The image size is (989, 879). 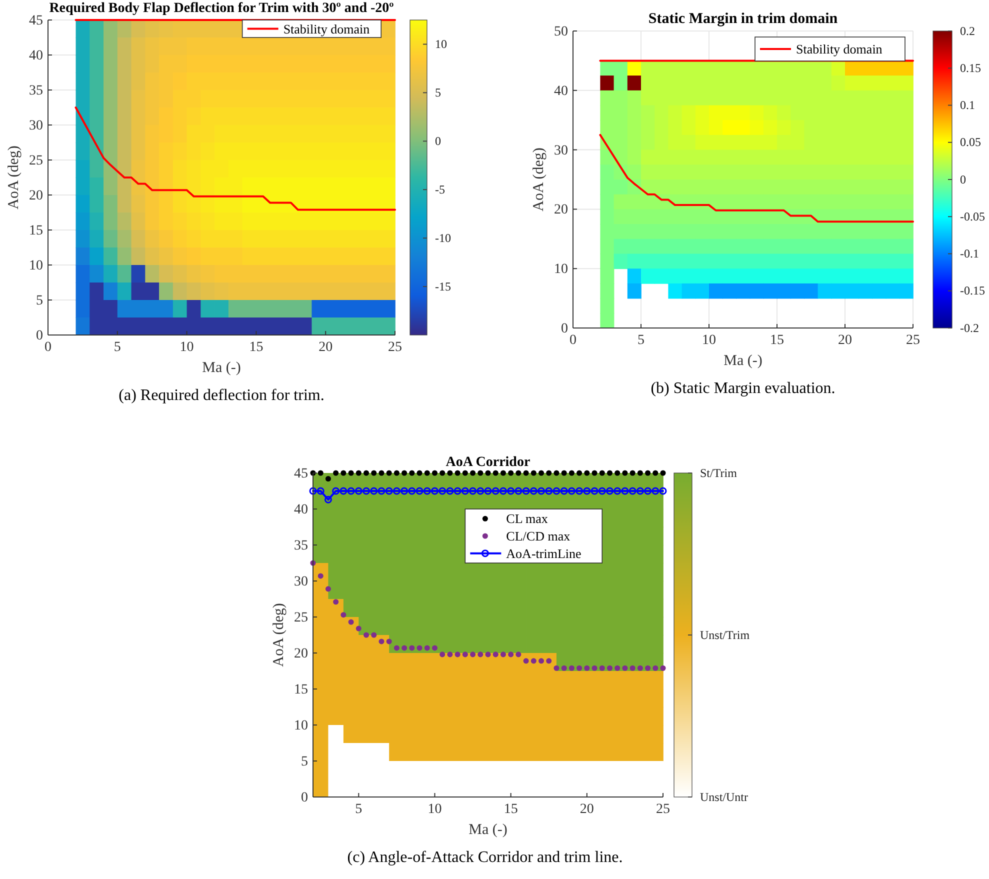 What do you see at coordinates (969, 253) in the screenshot?
I see `color-bar-label: -0.1` at bounding box center [969, 253].